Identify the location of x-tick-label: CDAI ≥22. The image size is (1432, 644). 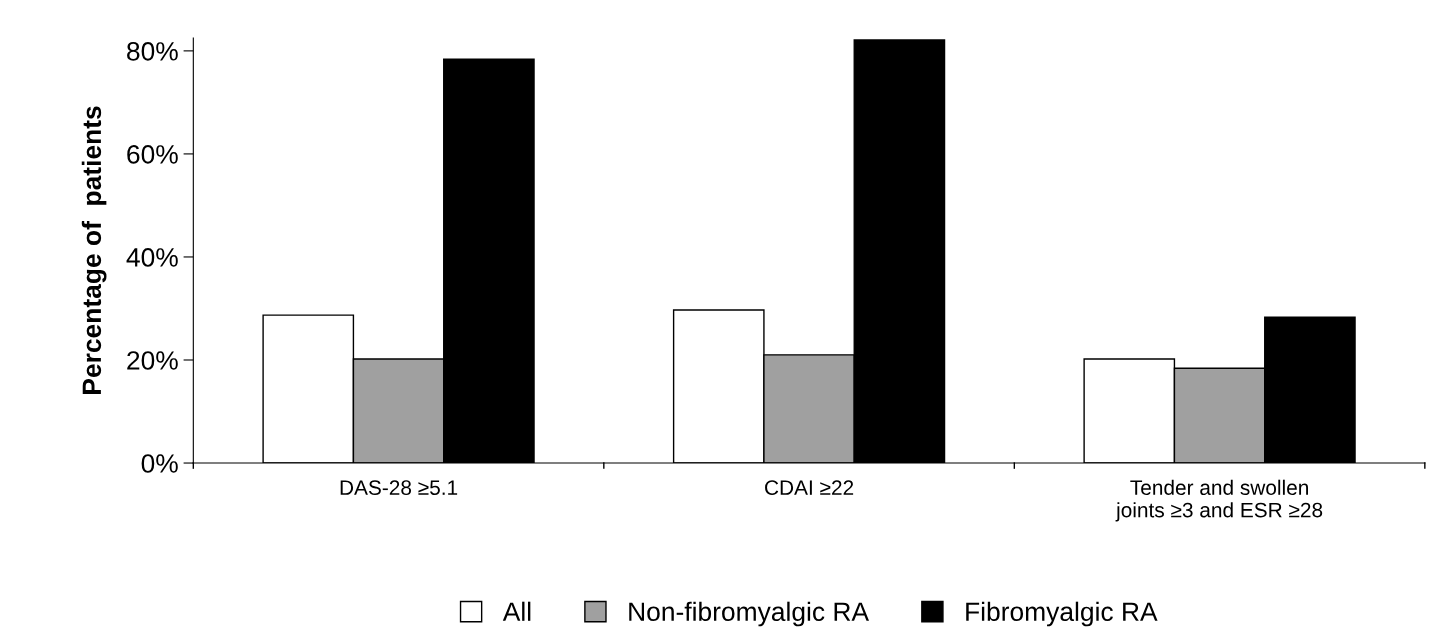
(809, 488).